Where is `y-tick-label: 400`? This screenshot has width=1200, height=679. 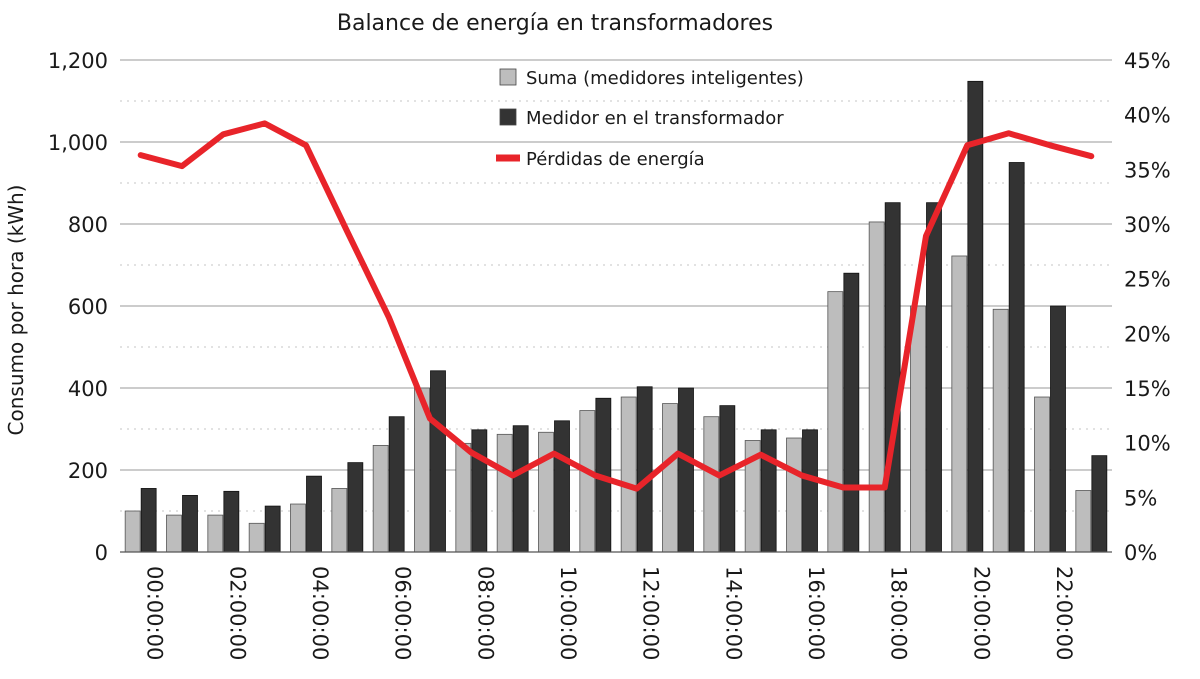 y-tick-label: 400 is located at coordinates (88, 389).